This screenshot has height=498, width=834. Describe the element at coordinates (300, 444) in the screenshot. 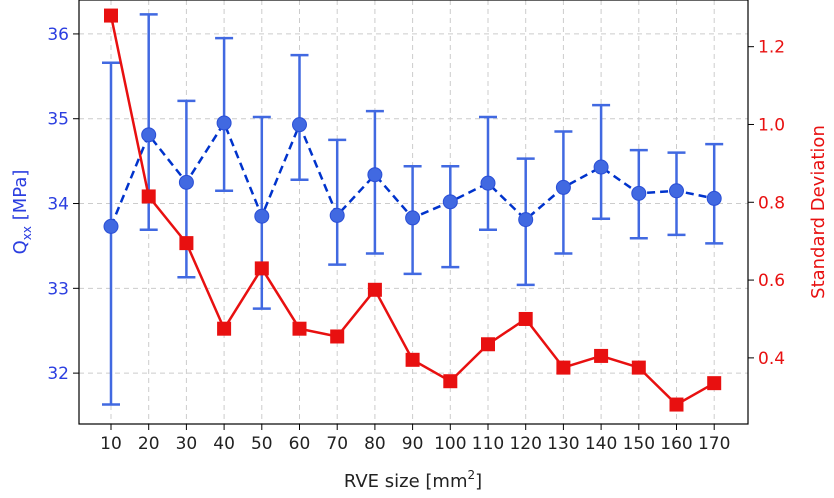

I see `x-tick-label: 60` at that location.